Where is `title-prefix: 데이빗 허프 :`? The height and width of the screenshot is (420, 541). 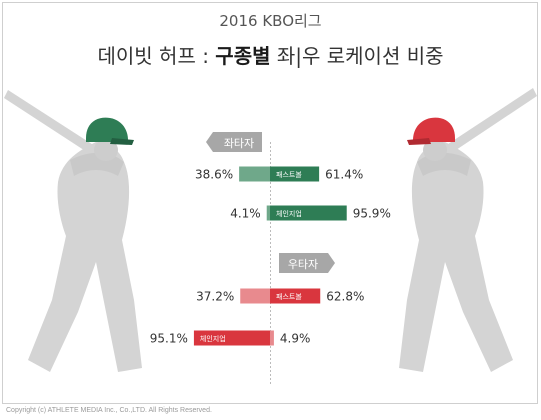
title-prefix: 데이빗 허프 : is located at coordinates (156, 56).